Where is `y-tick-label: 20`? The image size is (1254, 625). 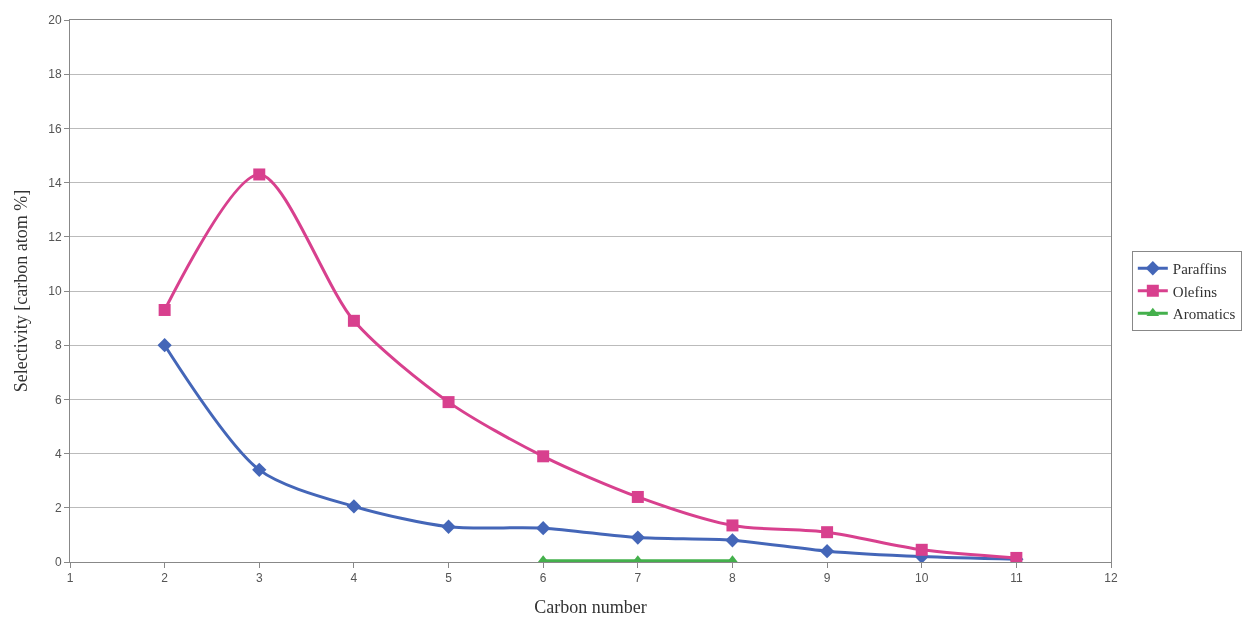 y-tick-label: 20 is located at coordinates (55, 20).